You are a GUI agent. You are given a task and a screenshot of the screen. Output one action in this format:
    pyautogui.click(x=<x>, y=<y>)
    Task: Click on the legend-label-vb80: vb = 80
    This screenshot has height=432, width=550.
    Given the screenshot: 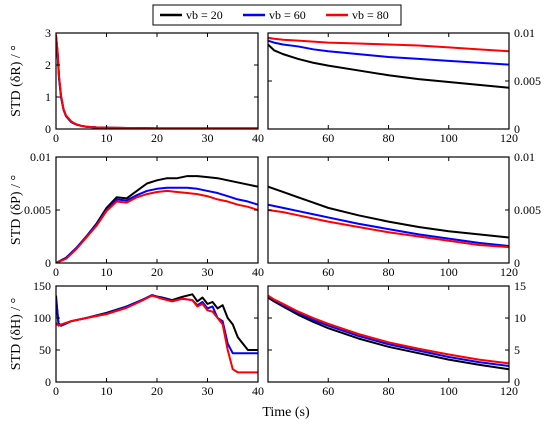 What is the action you would take?
    pyautogui.click(x=370, y=15)
    